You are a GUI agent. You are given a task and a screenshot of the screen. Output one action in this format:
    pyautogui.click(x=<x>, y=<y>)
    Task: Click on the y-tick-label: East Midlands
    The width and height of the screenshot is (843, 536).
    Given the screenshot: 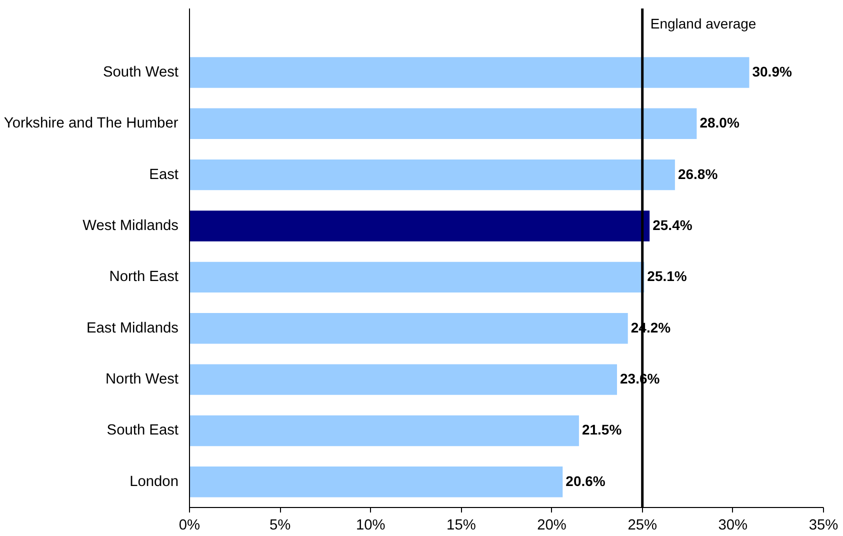 What is the action you would take?
    pyautogui.click(x=132, y=328)
    